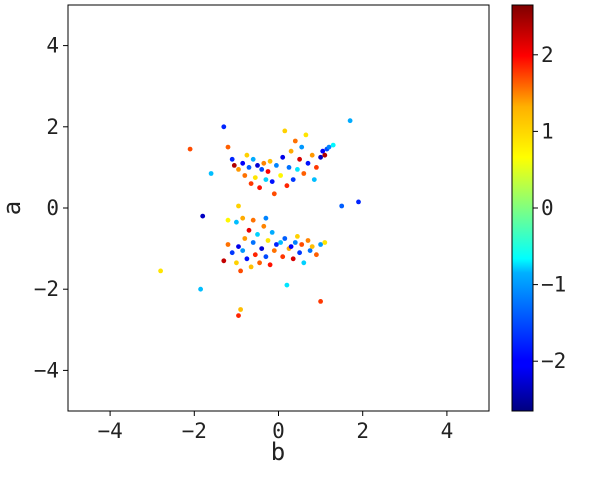  What do you see at coordinates (52, 46) in the screenshot?
I see `y-tick-label: 4` at bounding box center [52, 46].